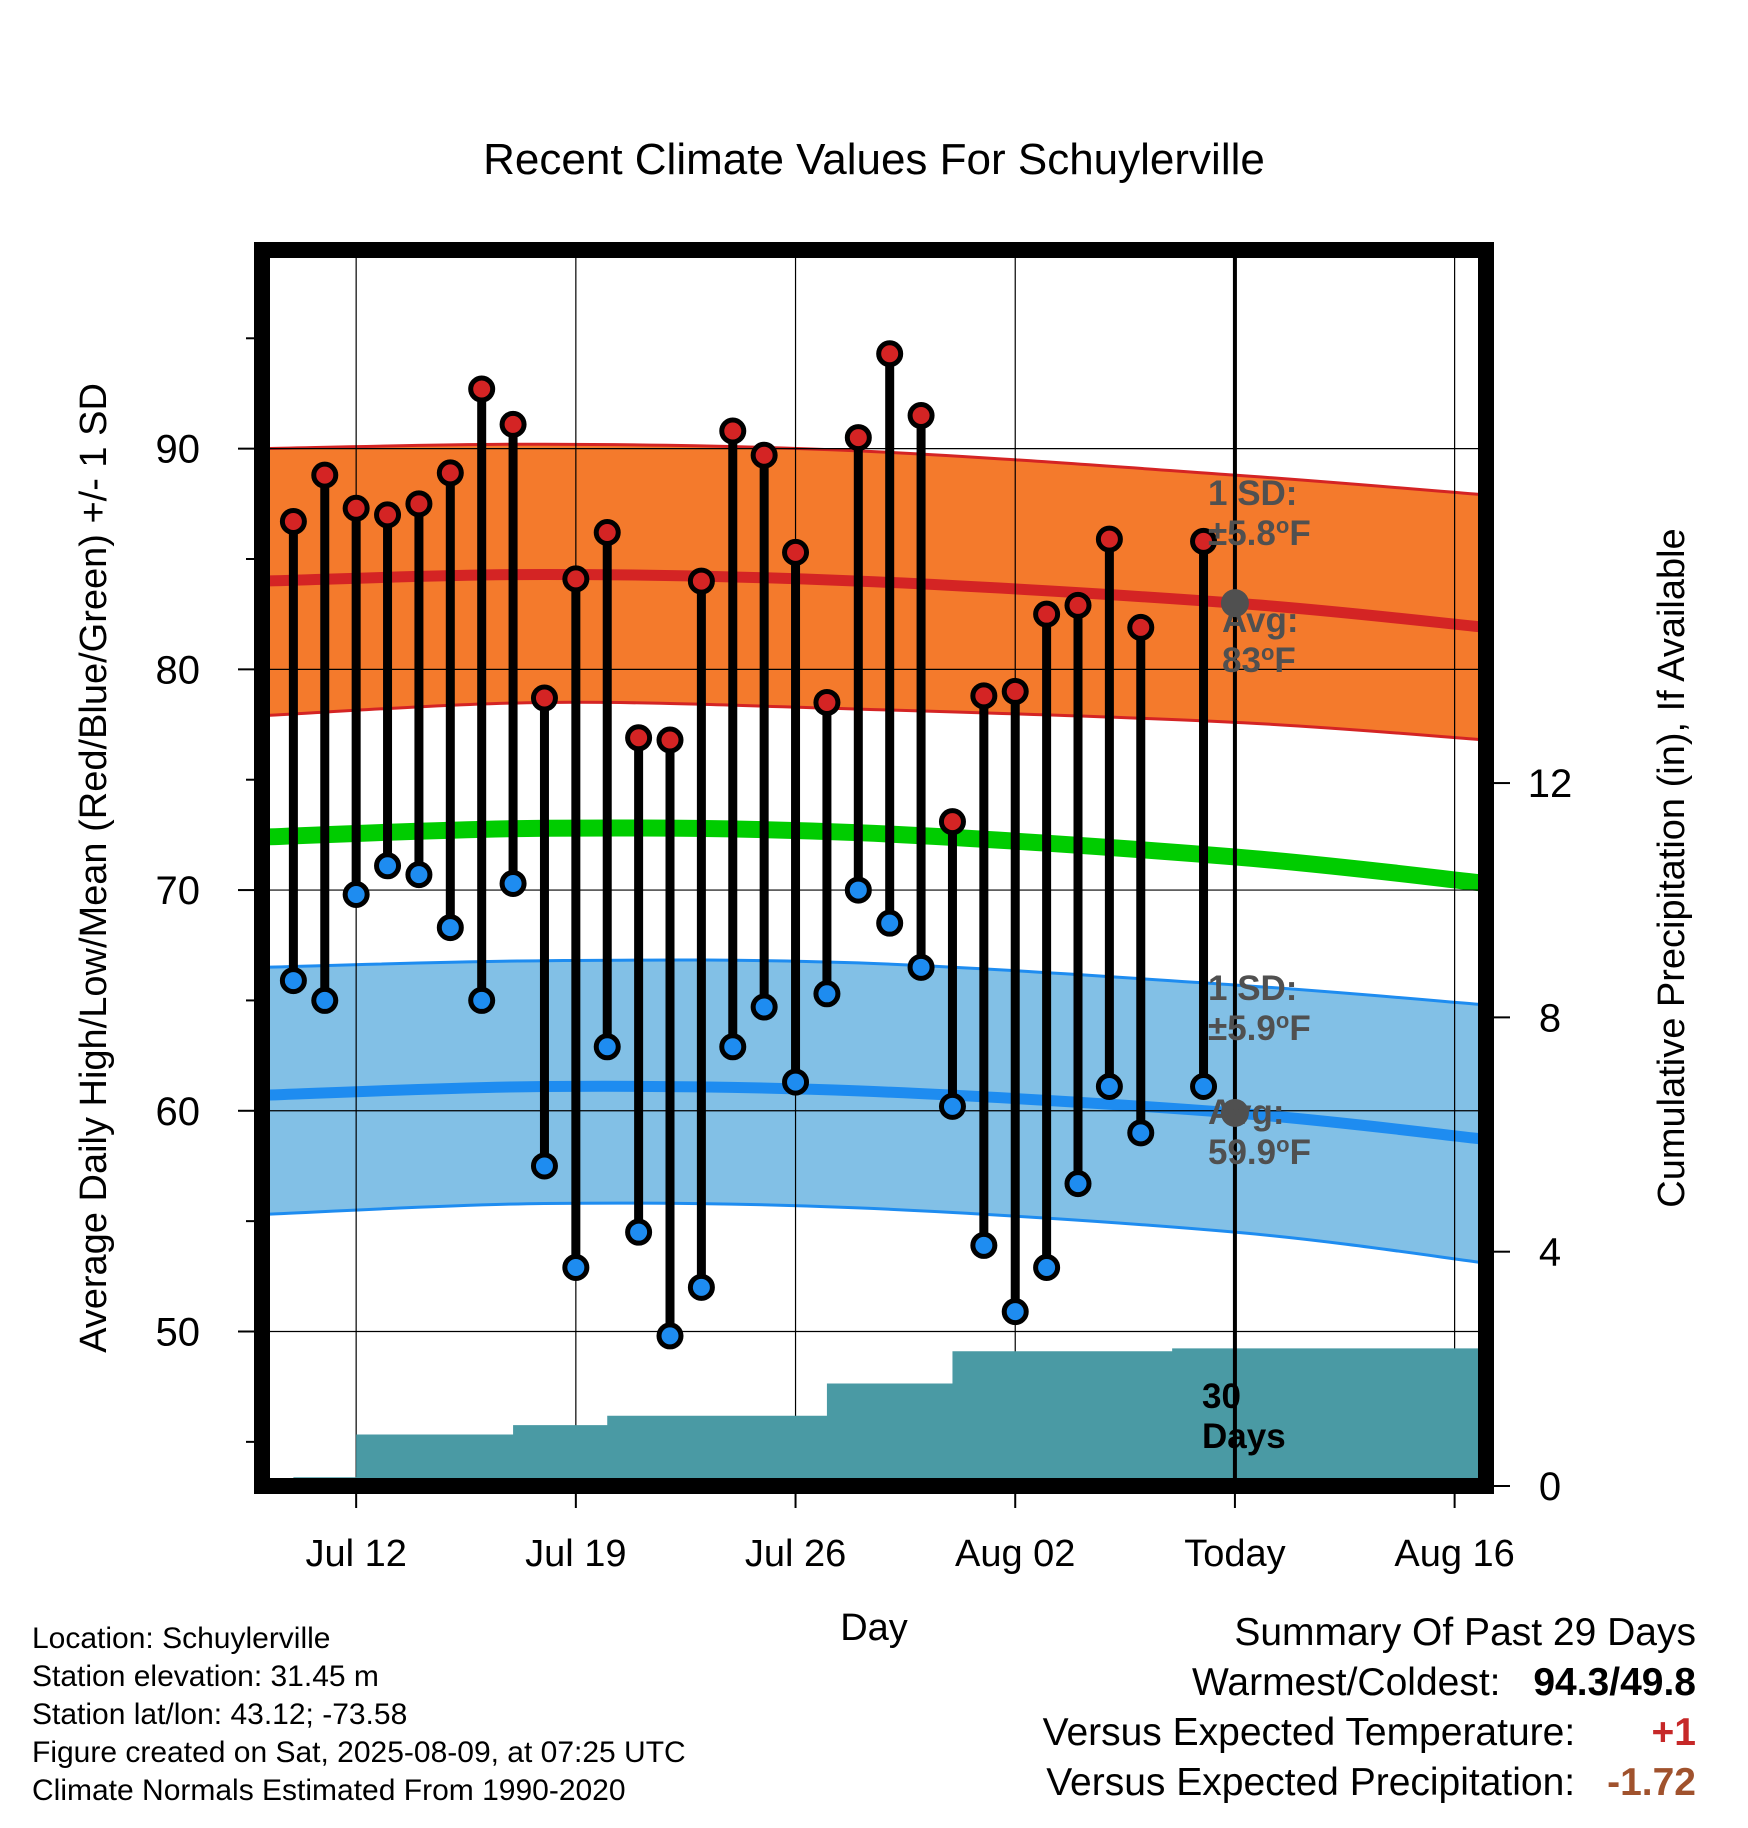 This screenshot has width=1748, height=1828. What do you see at coordinates (874, 159) in the screenshot?
I see `chart-title: Recent Climate Values For Schuylerville` at bounding box center [874, 159].